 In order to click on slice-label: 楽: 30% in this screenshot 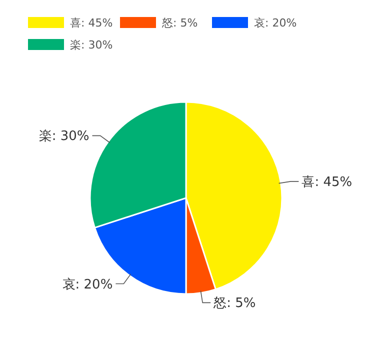, I will do `click(64, 136)`.